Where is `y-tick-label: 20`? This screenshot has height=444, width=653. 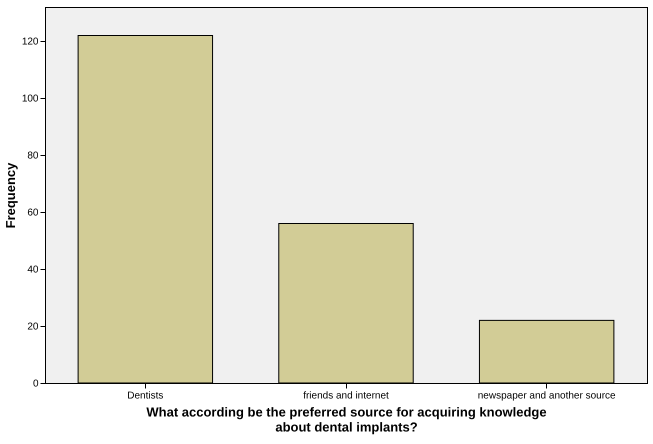 y-tick-label: 20 is located at coordinates (33, 327).